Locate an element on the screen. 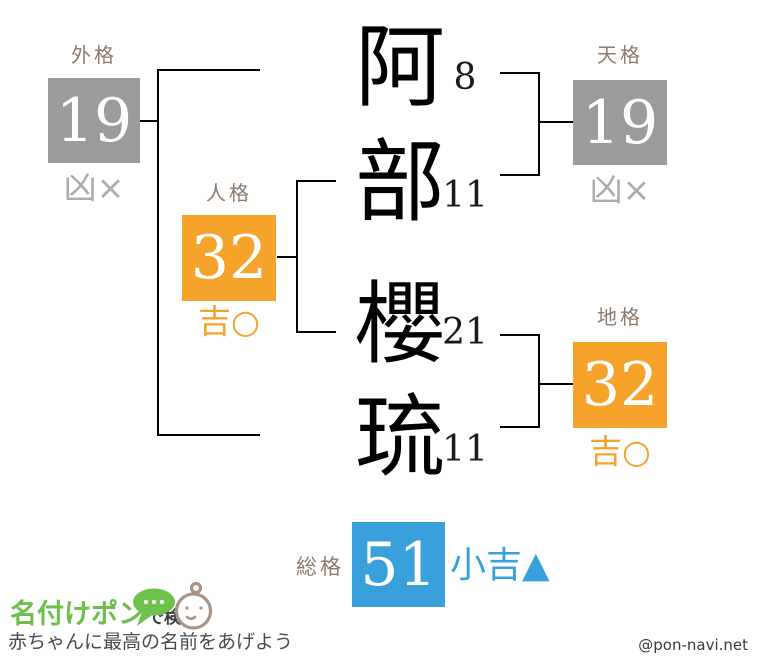 Image resolution: width=760 pixels, height=670 pixels. tenkaku-bracket-bottom is located at coordinates (520, 175).